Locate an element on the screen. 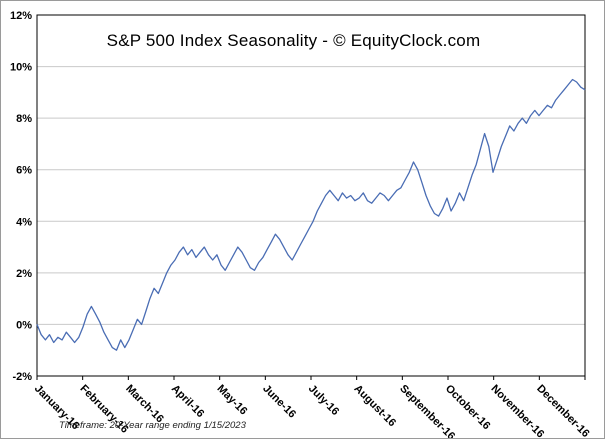  y-axis-tick-label: 8% is located at coordinates (24, 119).